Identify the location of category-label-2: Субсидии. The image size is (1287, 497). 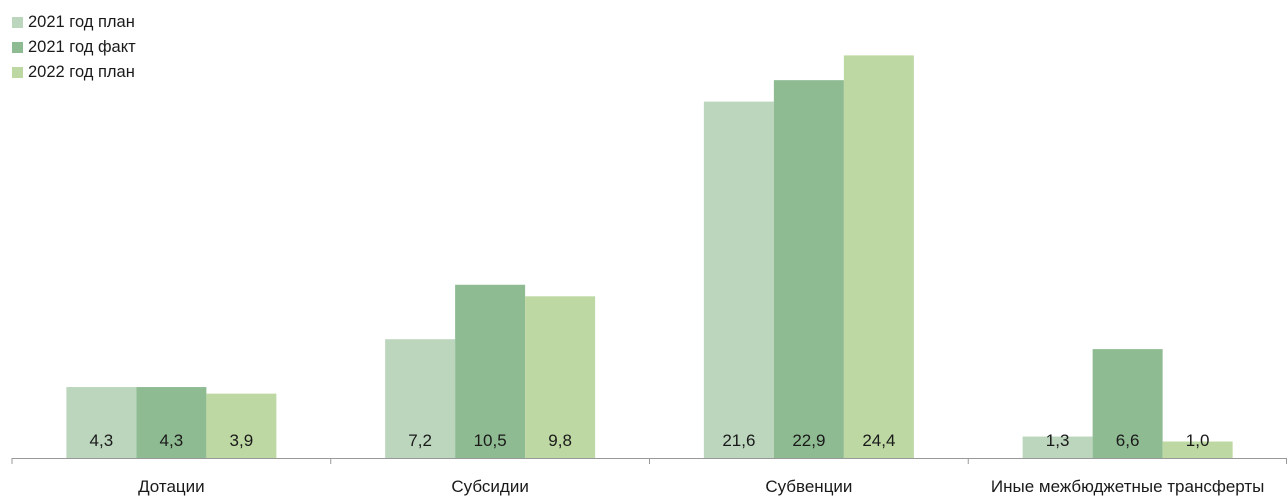
(489, 486).